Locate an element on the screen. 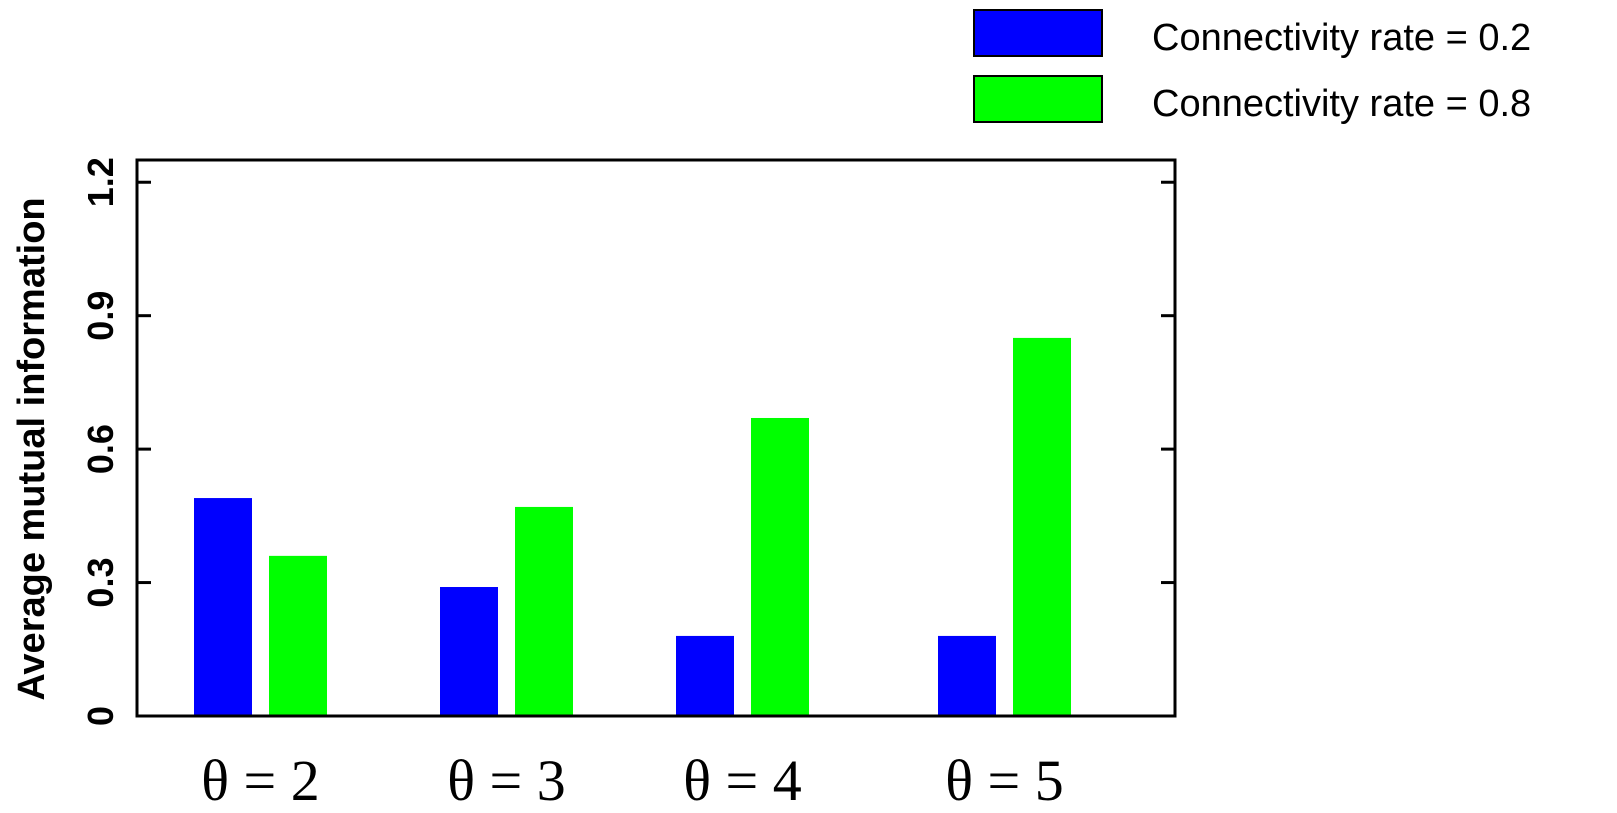  y-tick-label: 0.3 is located at coordinates (100, 583).